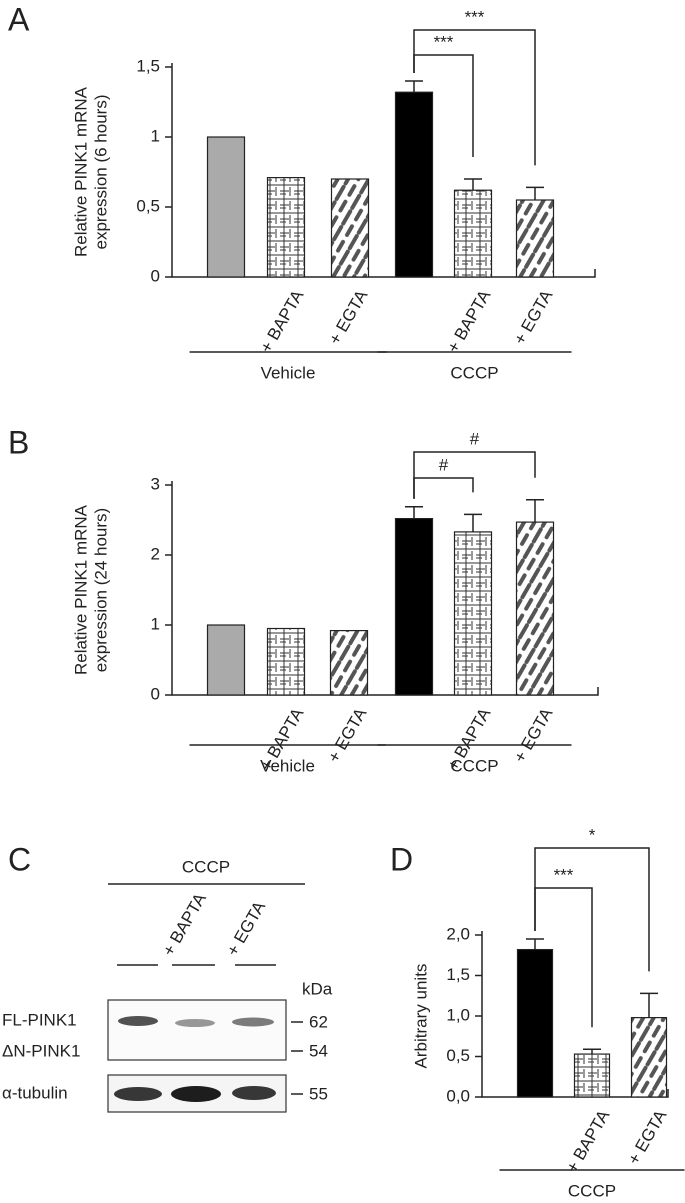  What do you see at coordinates (155, 483) in the screenshot?
I see `y-tick-label: 3` at bounding box center [155, 483].